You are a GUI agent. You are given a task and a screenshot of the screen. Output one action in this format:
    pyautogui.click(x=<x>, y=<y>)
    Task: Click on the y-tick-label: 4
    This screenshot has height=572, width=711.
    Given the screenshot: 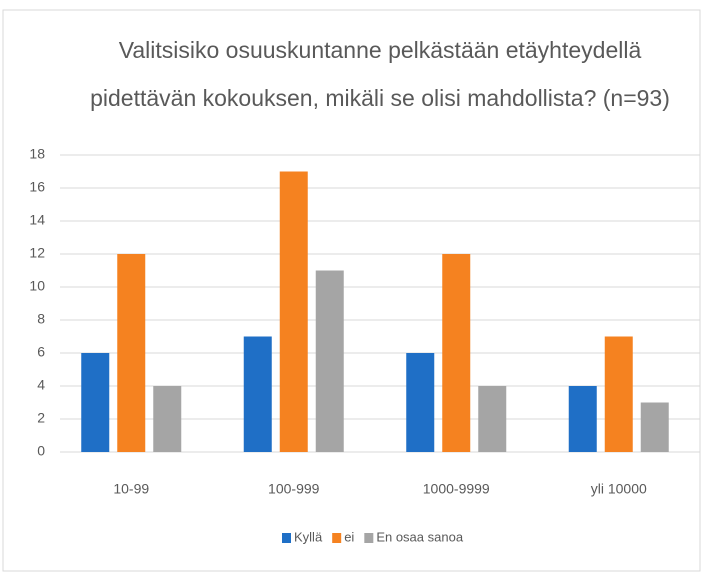 What is the action you would take?
    pyautogui.click(x=41, y=385)
    